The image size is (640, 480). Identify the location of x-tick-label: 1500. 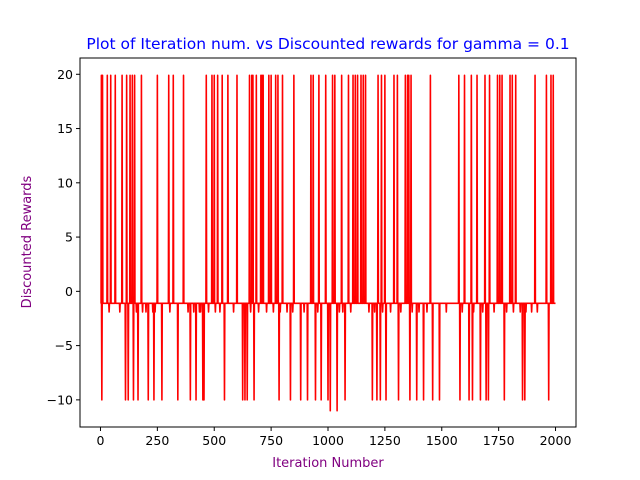
(442, 440).